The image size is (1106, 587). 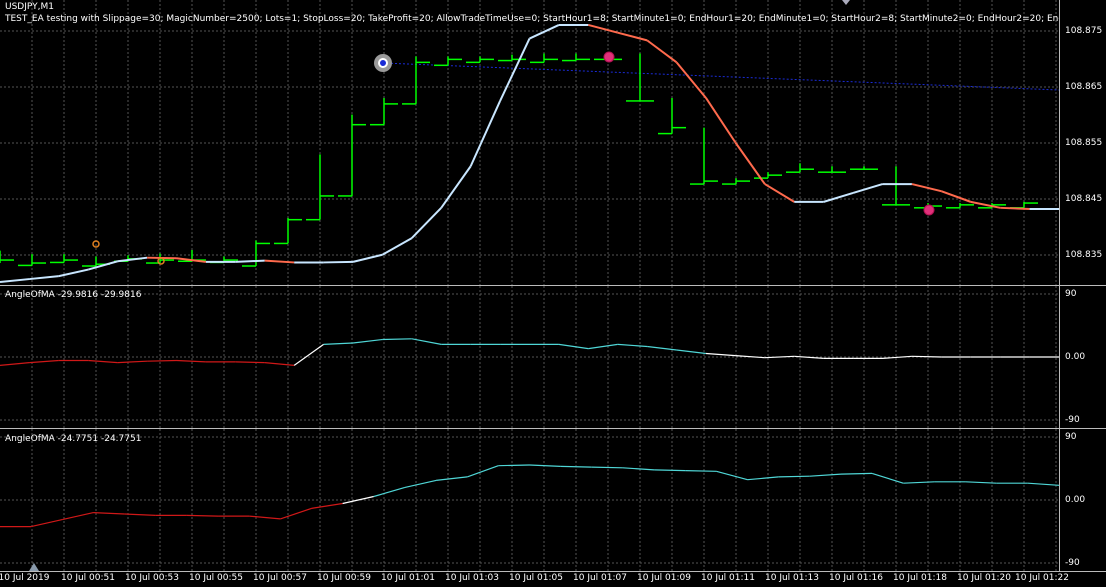 What do you see at coordinates (920, 578) in the screenshot?
I see `time-label: 10 Jul 01:18` at bounding box center [920, 578].